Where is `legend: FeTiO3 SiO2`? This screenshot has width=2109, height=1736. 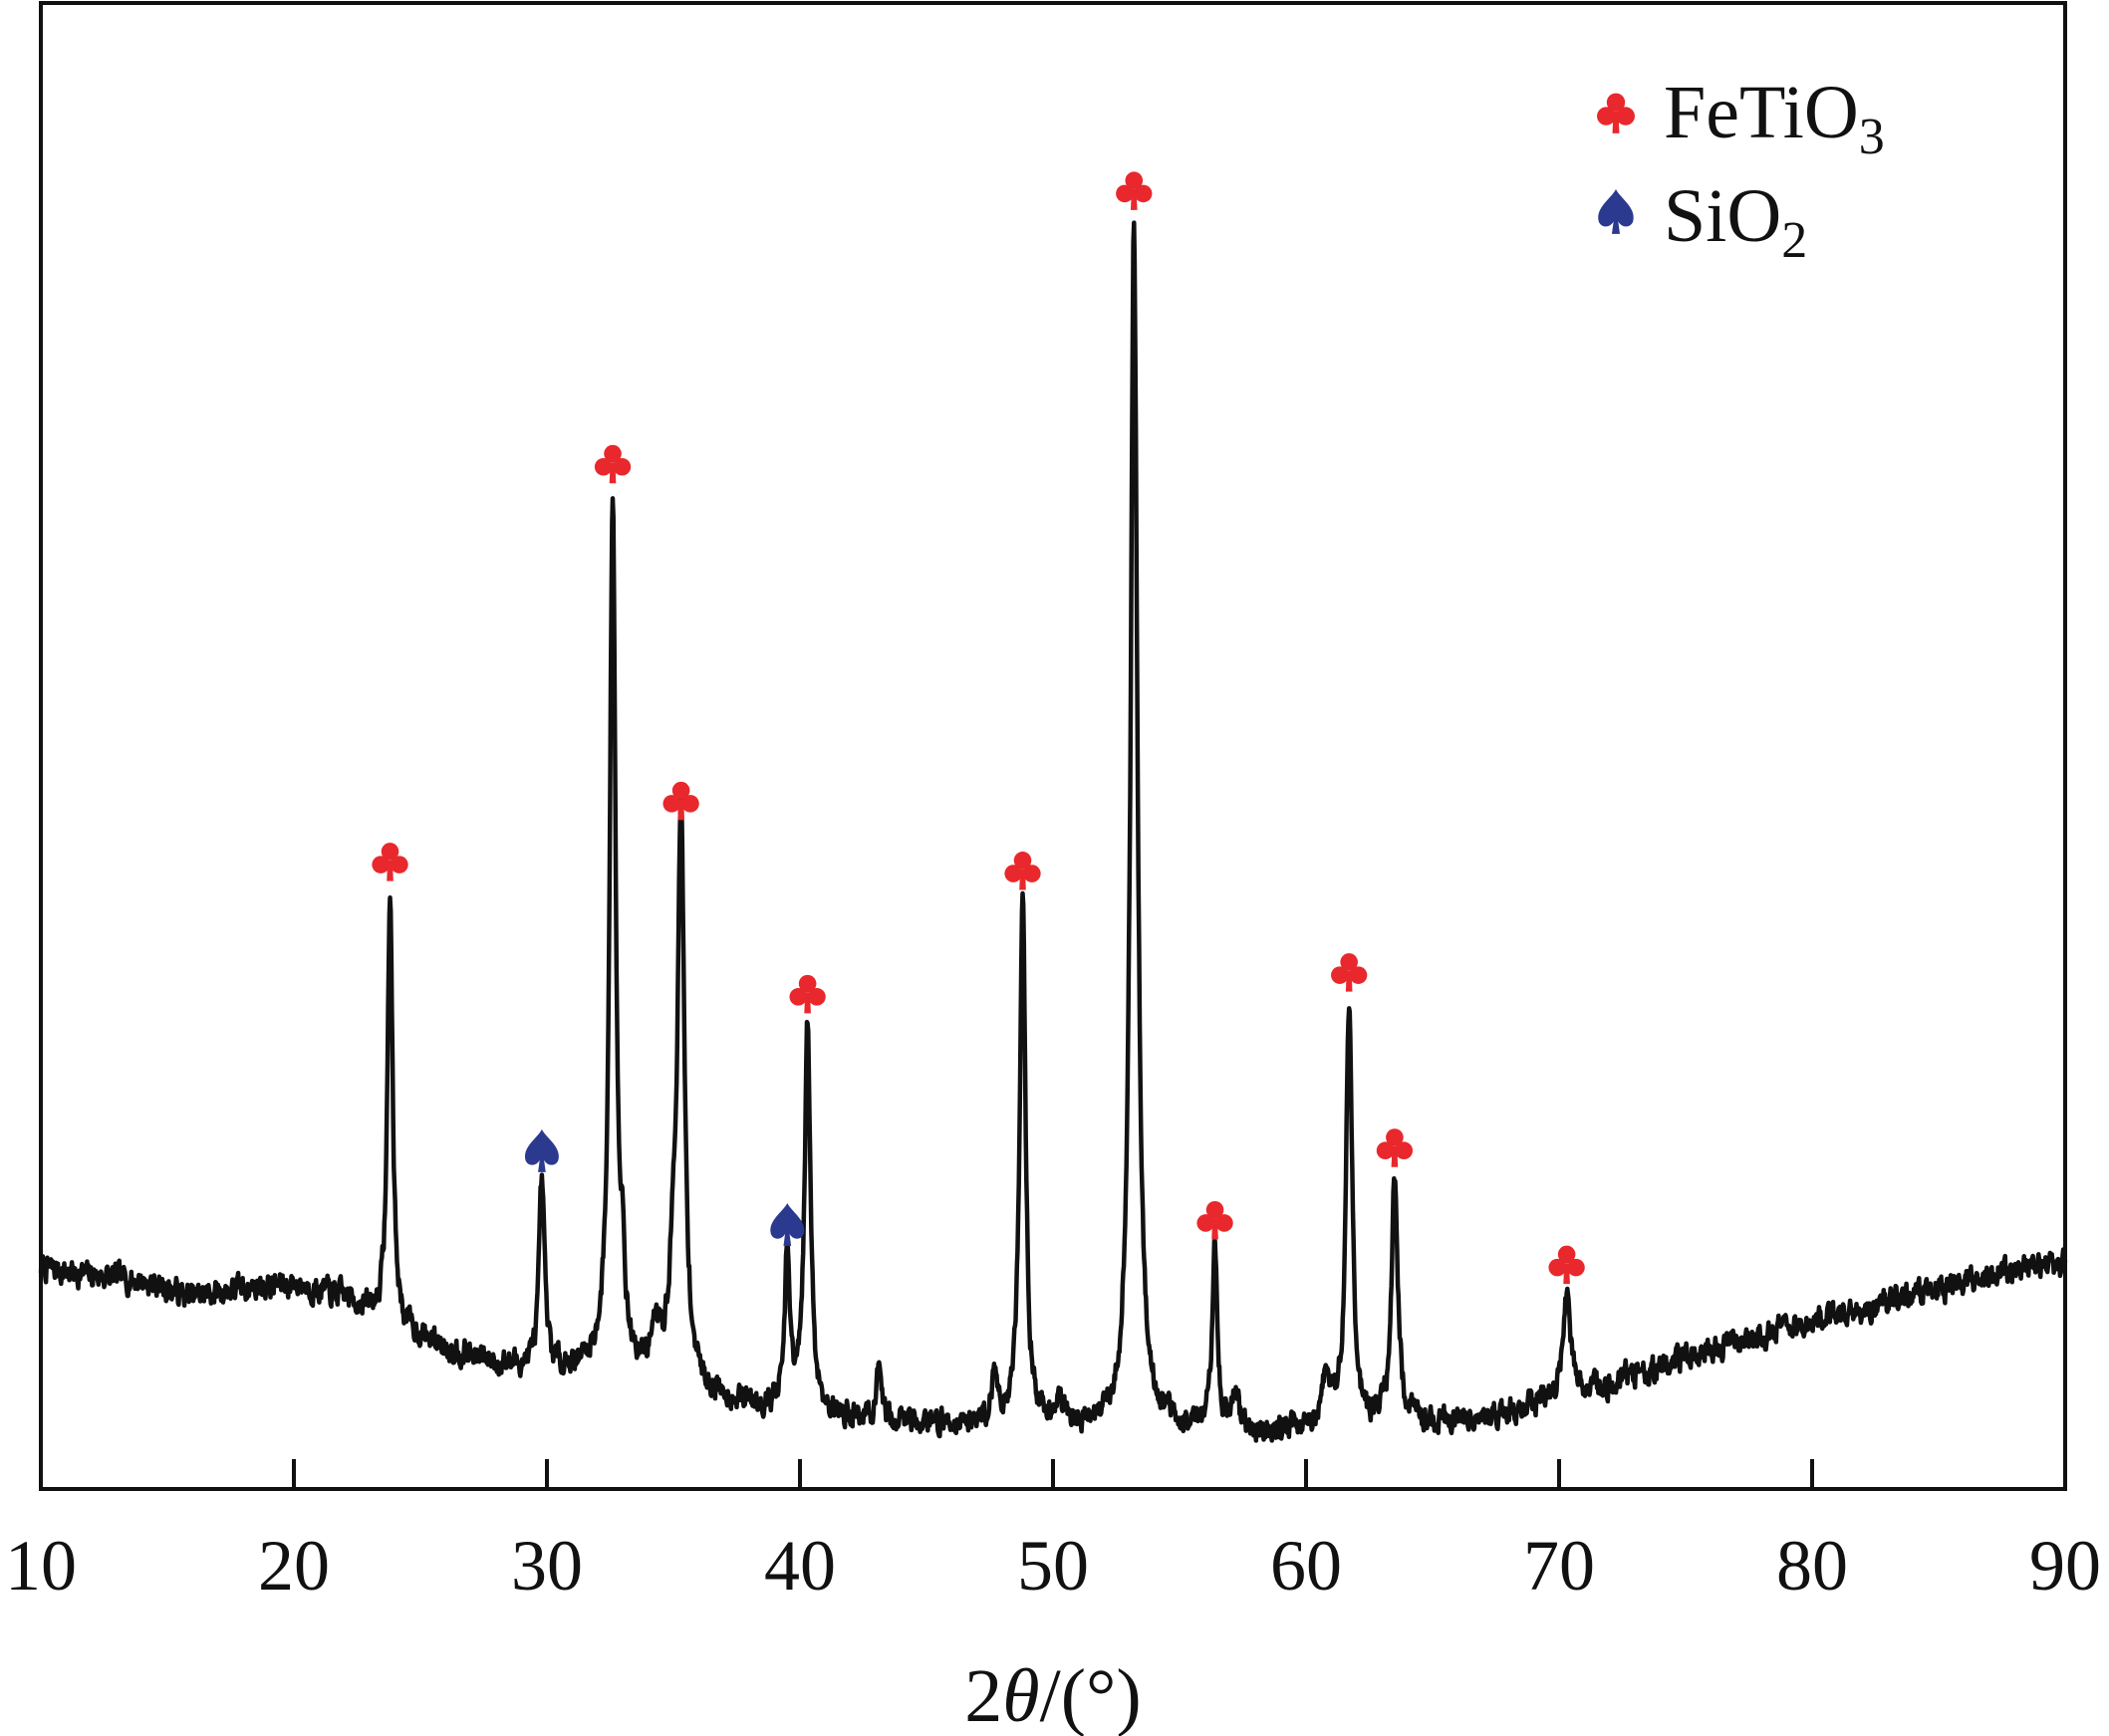 legend: FeTiO3 SiO2 is located at coordinates (1741, 170).